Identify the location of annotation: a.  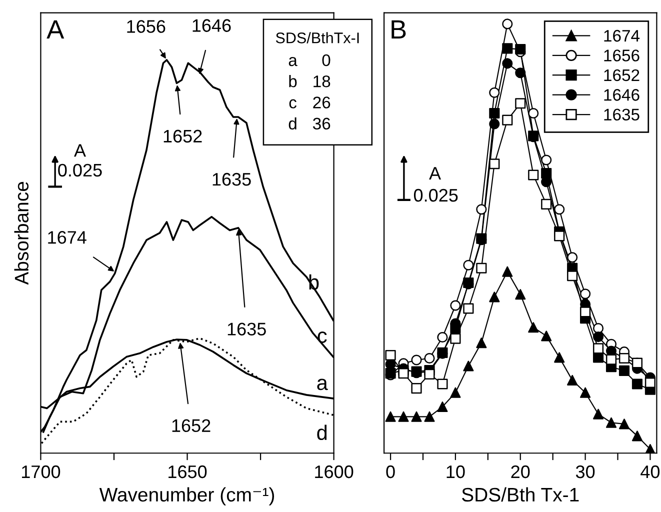
(293, 61).